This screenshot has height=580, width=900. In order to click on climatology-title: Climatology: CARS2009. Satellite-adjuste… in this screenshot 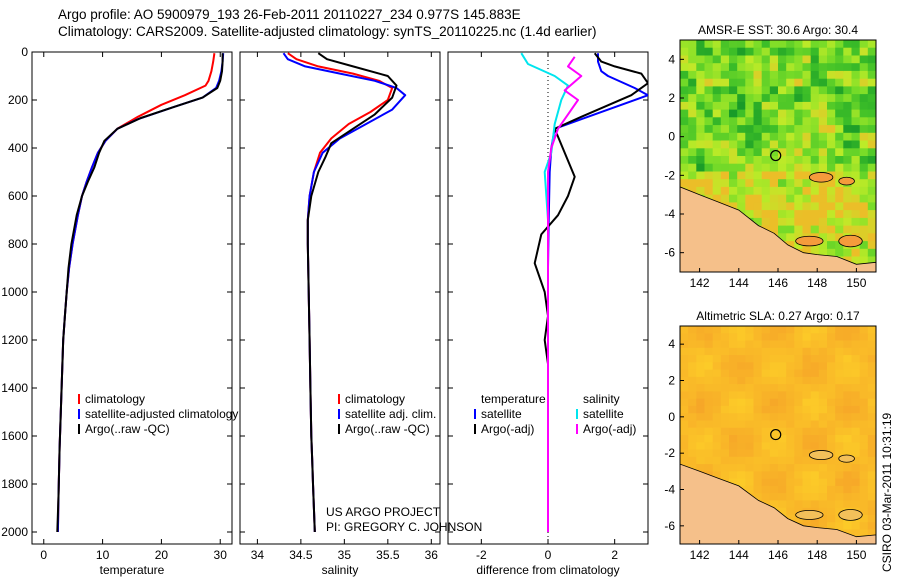, I will do `click(327, 31)`.